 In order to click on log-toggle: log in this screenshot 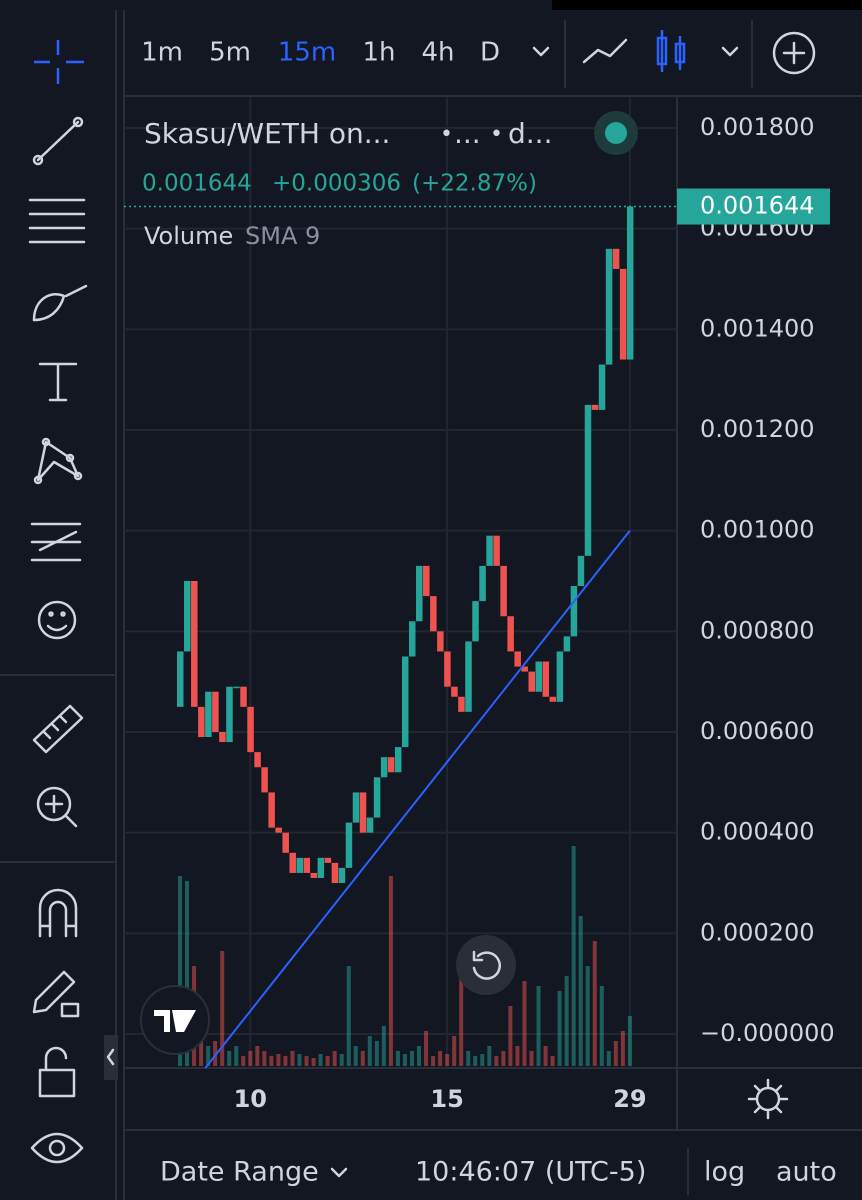, I will do `click(724, 1172)`.